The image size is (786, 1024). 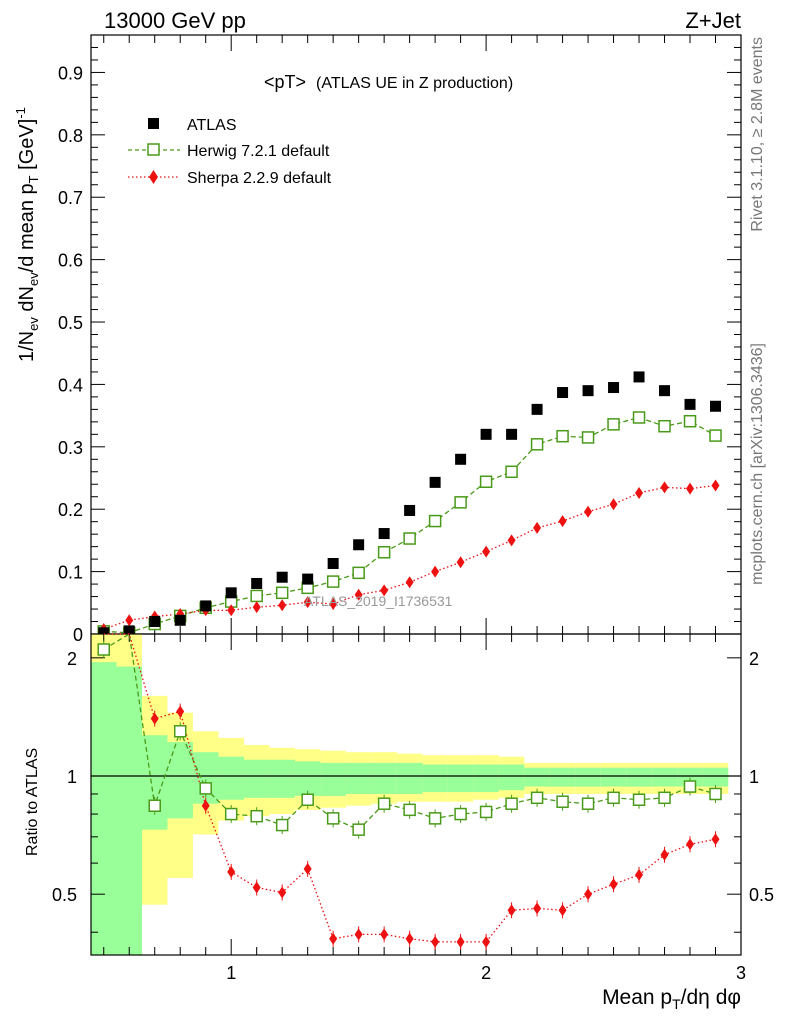 What do you see at coordinates (761, 895) in the screenshot?
I see `ratio-y-tick-label-right: 0.5` at bounding box center [761, 895].